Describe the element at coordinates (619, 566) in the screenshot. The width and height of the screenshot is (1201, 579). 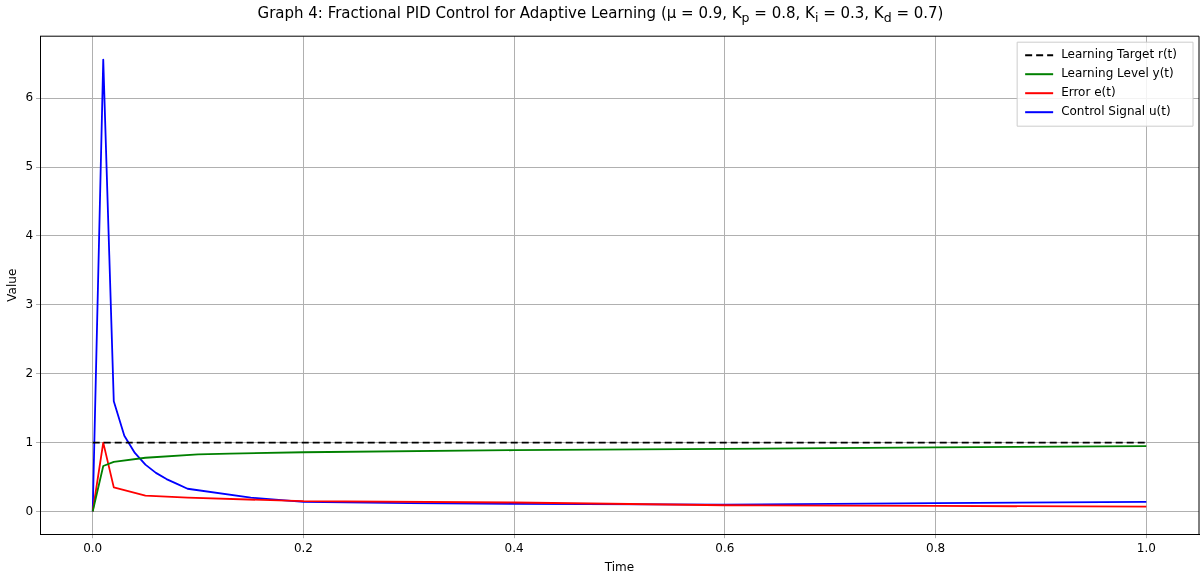
I see `x-axis-title: Time` at that location.